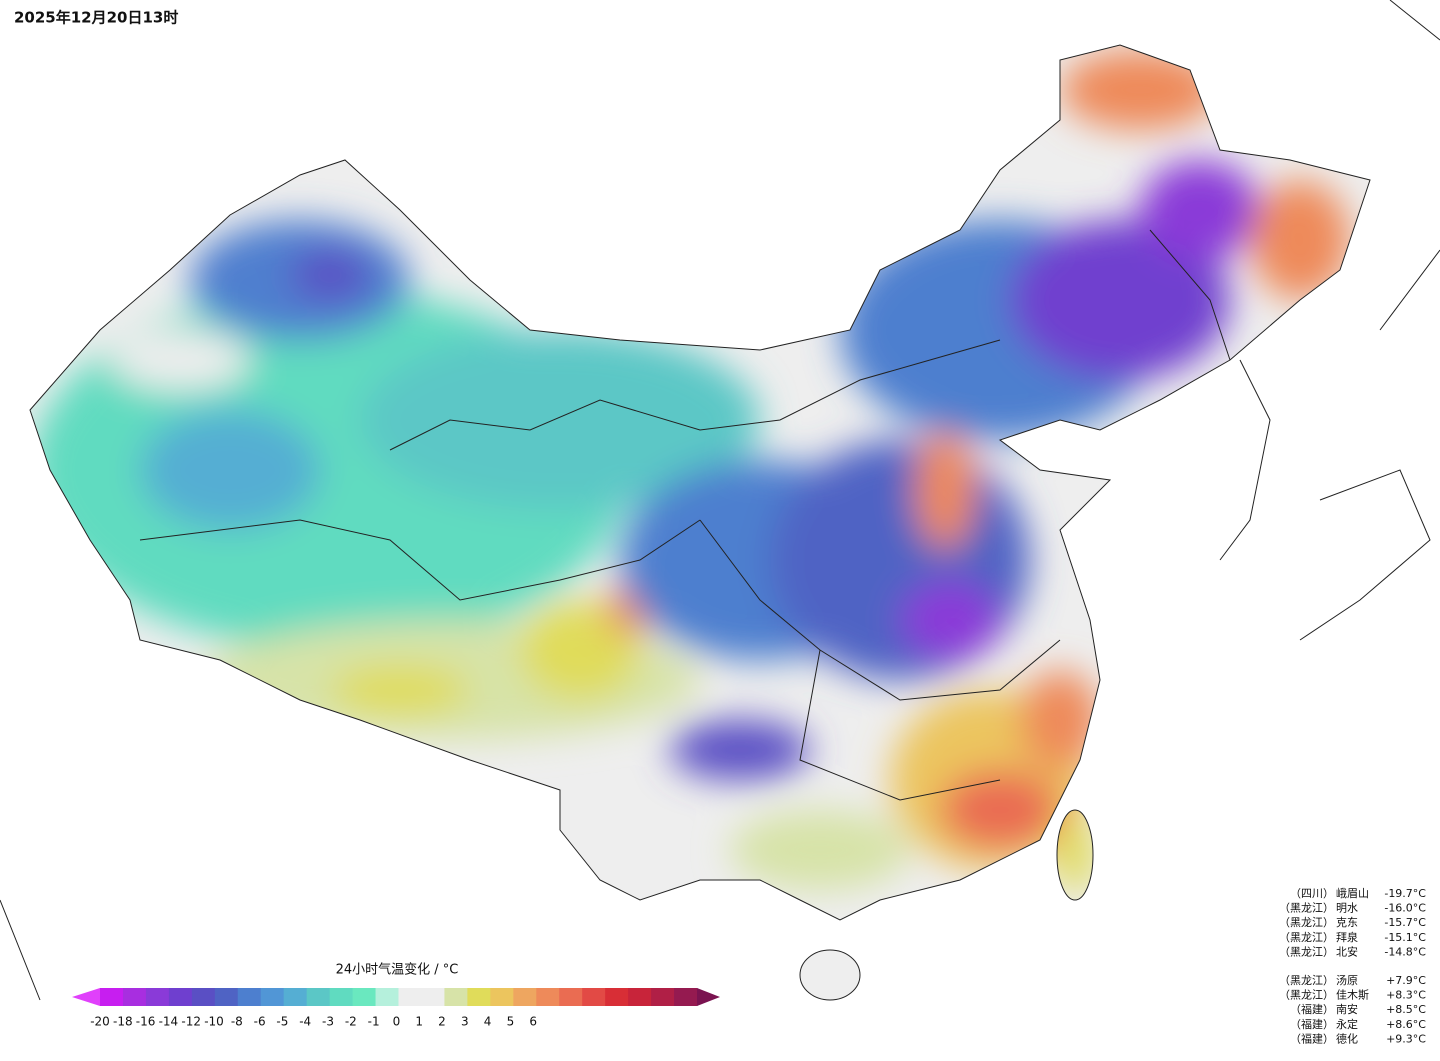 This screenshot has width=1440, height=1061. I want to click on station-name: 北安, so click(1347, 951).